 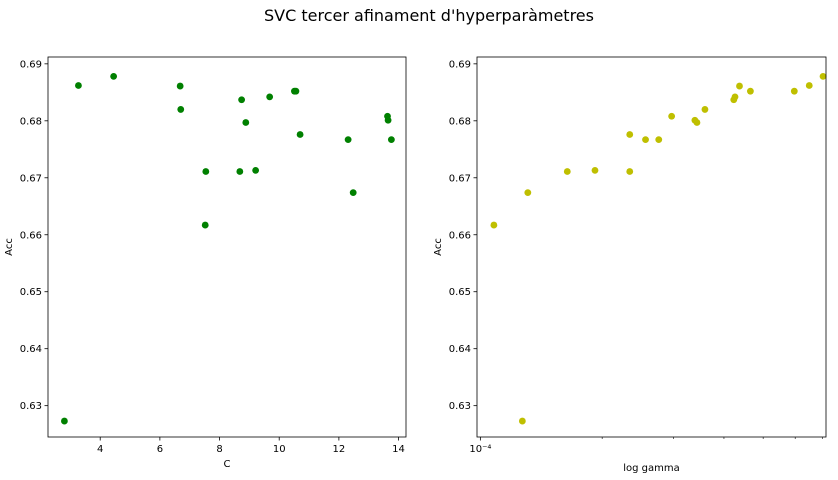 I want to click on chart1-ytick-label: 0.67, so click(x=460, y=178).